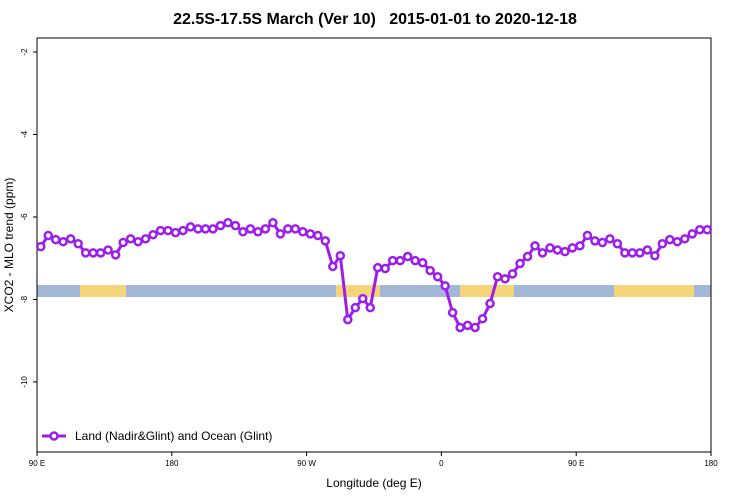  Describe the element at coordinates (306, 463) in the screenshot. I see `x-tick-label: 90 W` at that location.